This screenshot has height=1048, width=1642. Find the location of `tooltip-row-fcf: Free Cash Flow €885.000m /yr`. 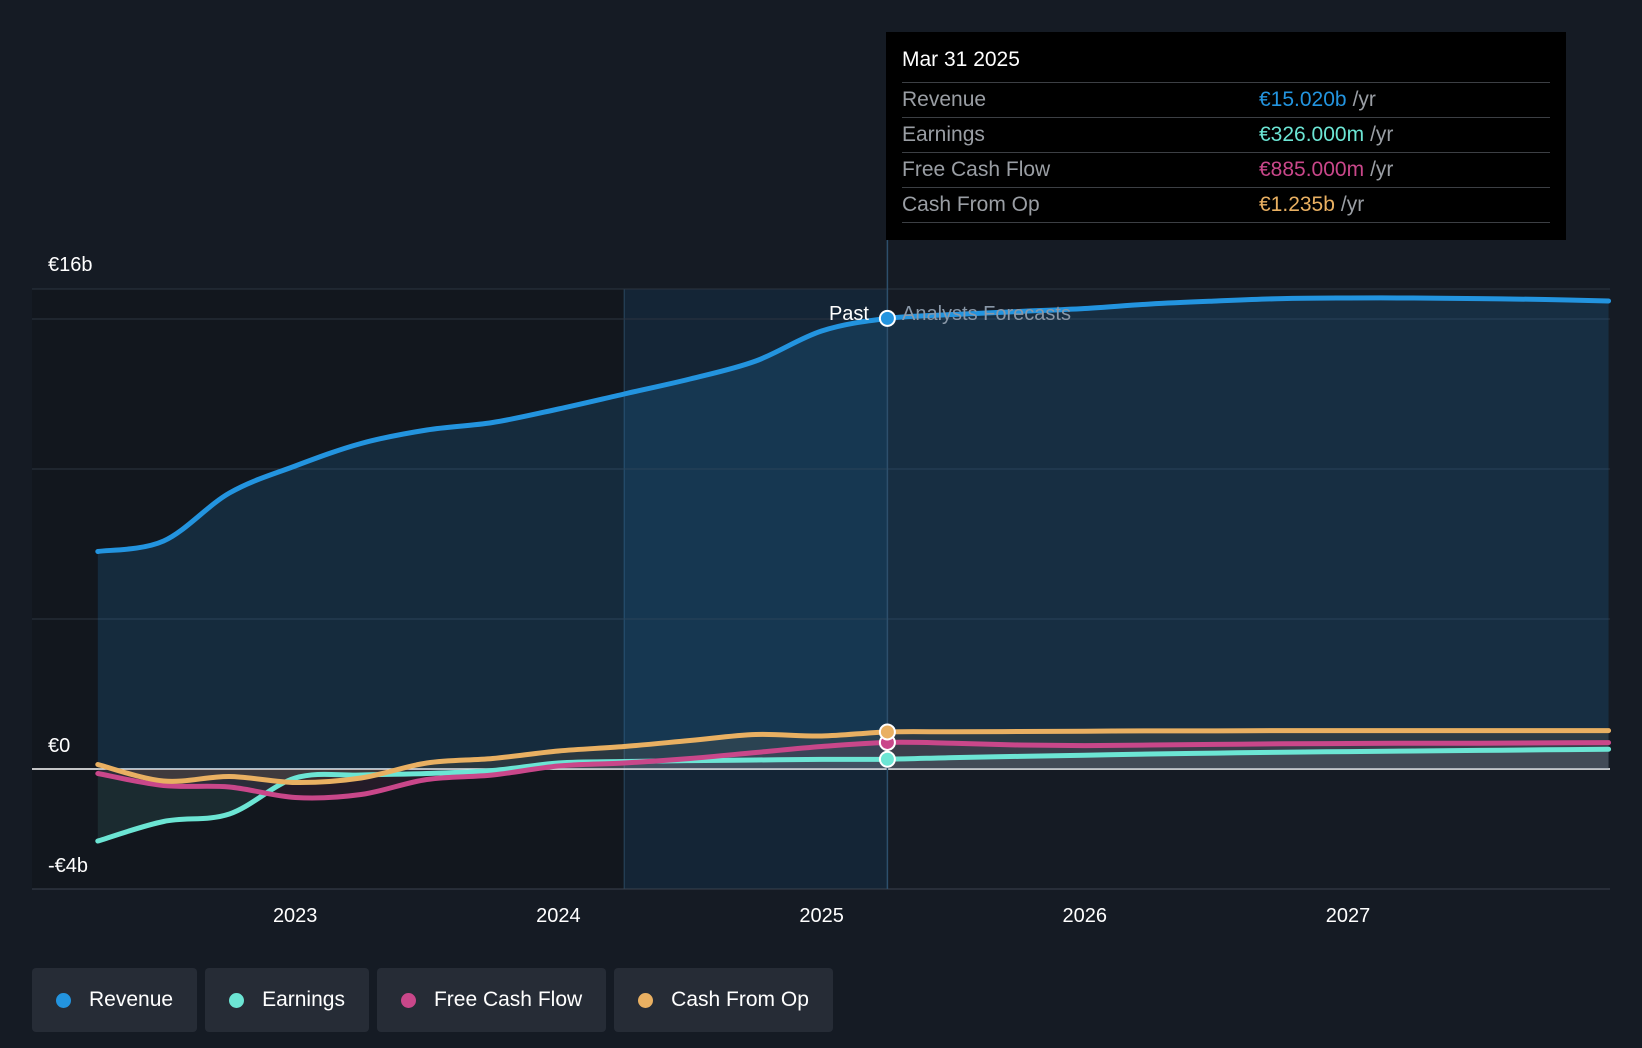

tooltip-row-fcf: Free Cash Flow €885.000m /yr is located at coordinates (1226, 170).